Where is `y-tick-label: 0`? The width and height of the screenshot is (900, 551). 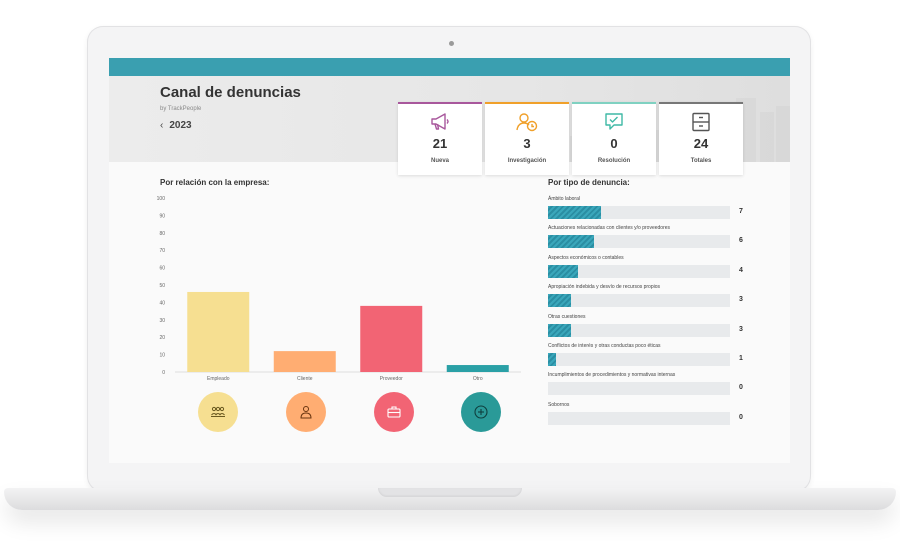
y-tick-label: 0 is located at coordinates (163, 373).